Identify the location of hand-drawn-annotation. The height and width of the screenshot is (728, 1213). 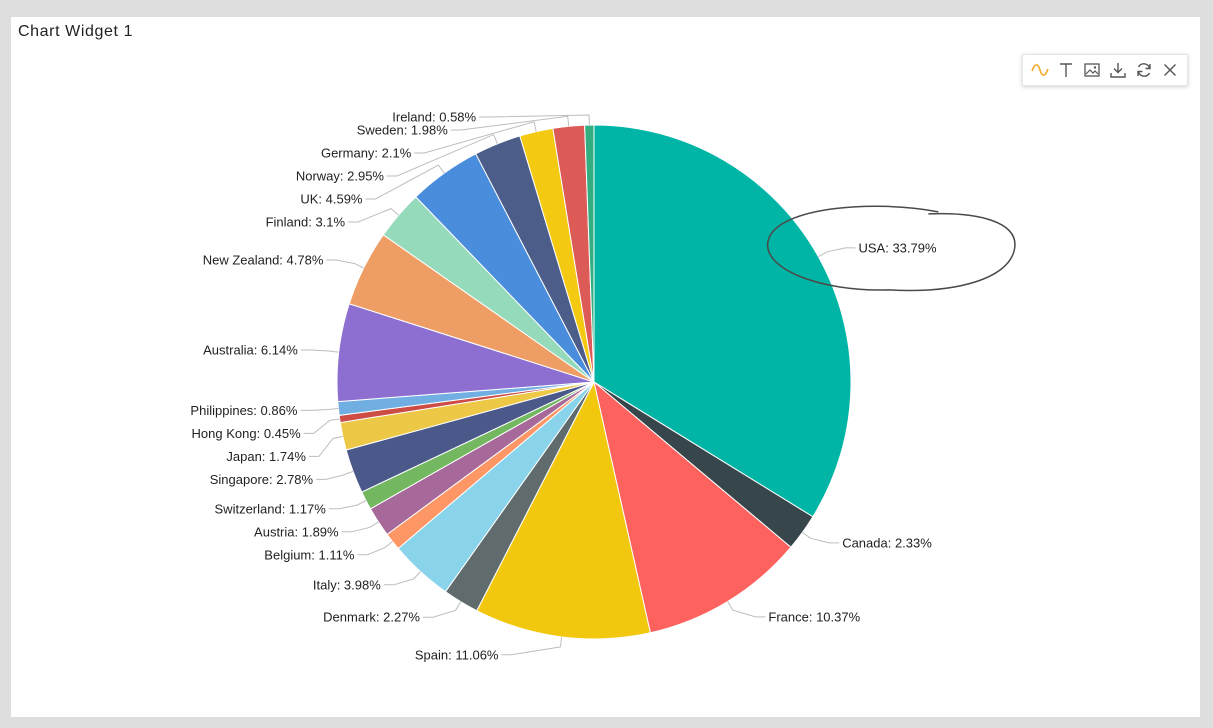
(891, 248).